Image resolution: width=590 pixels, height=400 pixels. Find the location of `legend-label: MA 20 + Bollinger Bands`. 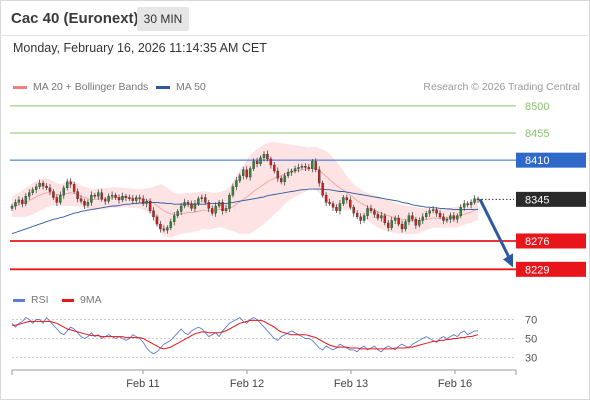

legend-label: MA 20 + Bollinger Bands is located at coordinates (91, 87).